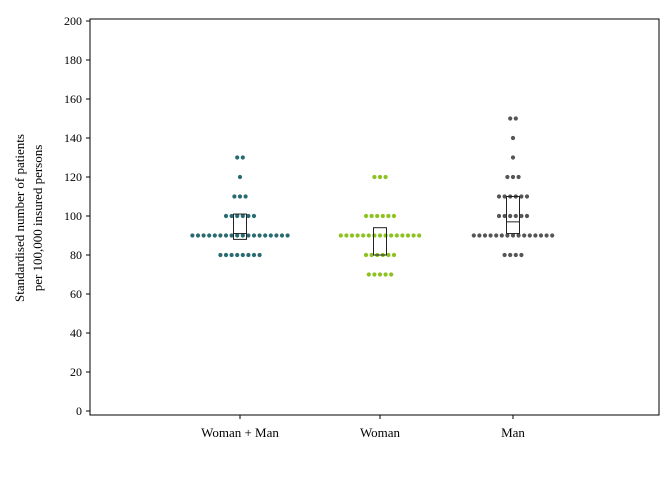  What do you see at coordinates (73, 177) in the screenshot?
I see `y-tick-label: 120` at bounding box center [73, 177].